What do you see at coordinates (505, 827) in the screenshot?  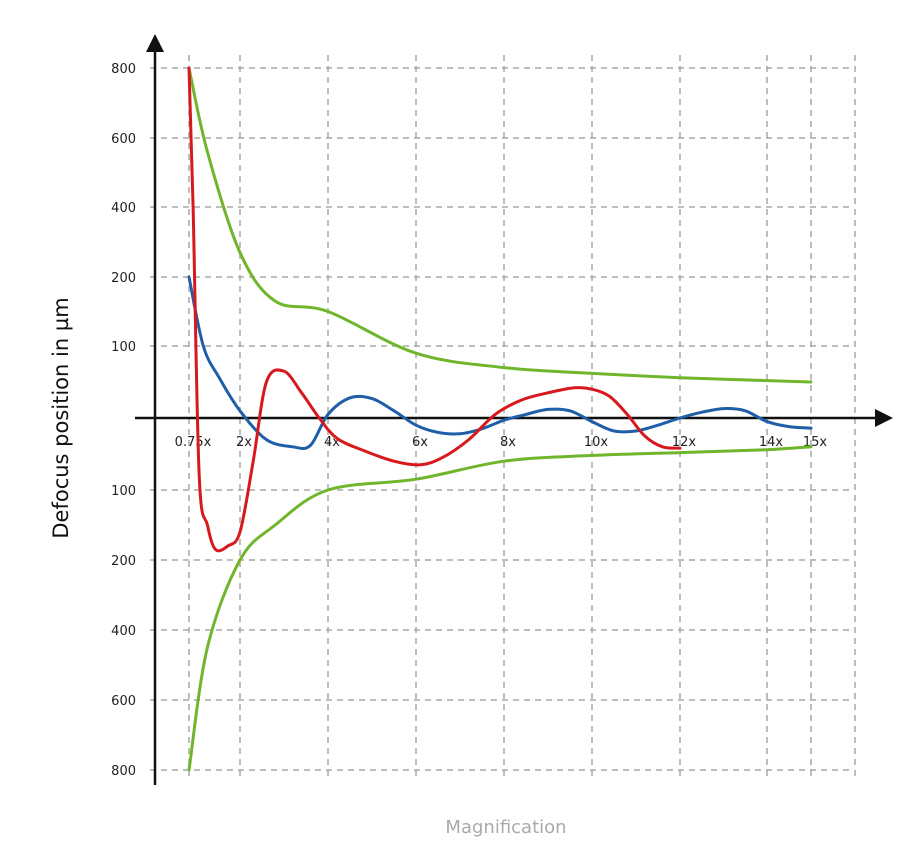 I see `x-axis-label: Magnification` at bounding box center [505, 827].